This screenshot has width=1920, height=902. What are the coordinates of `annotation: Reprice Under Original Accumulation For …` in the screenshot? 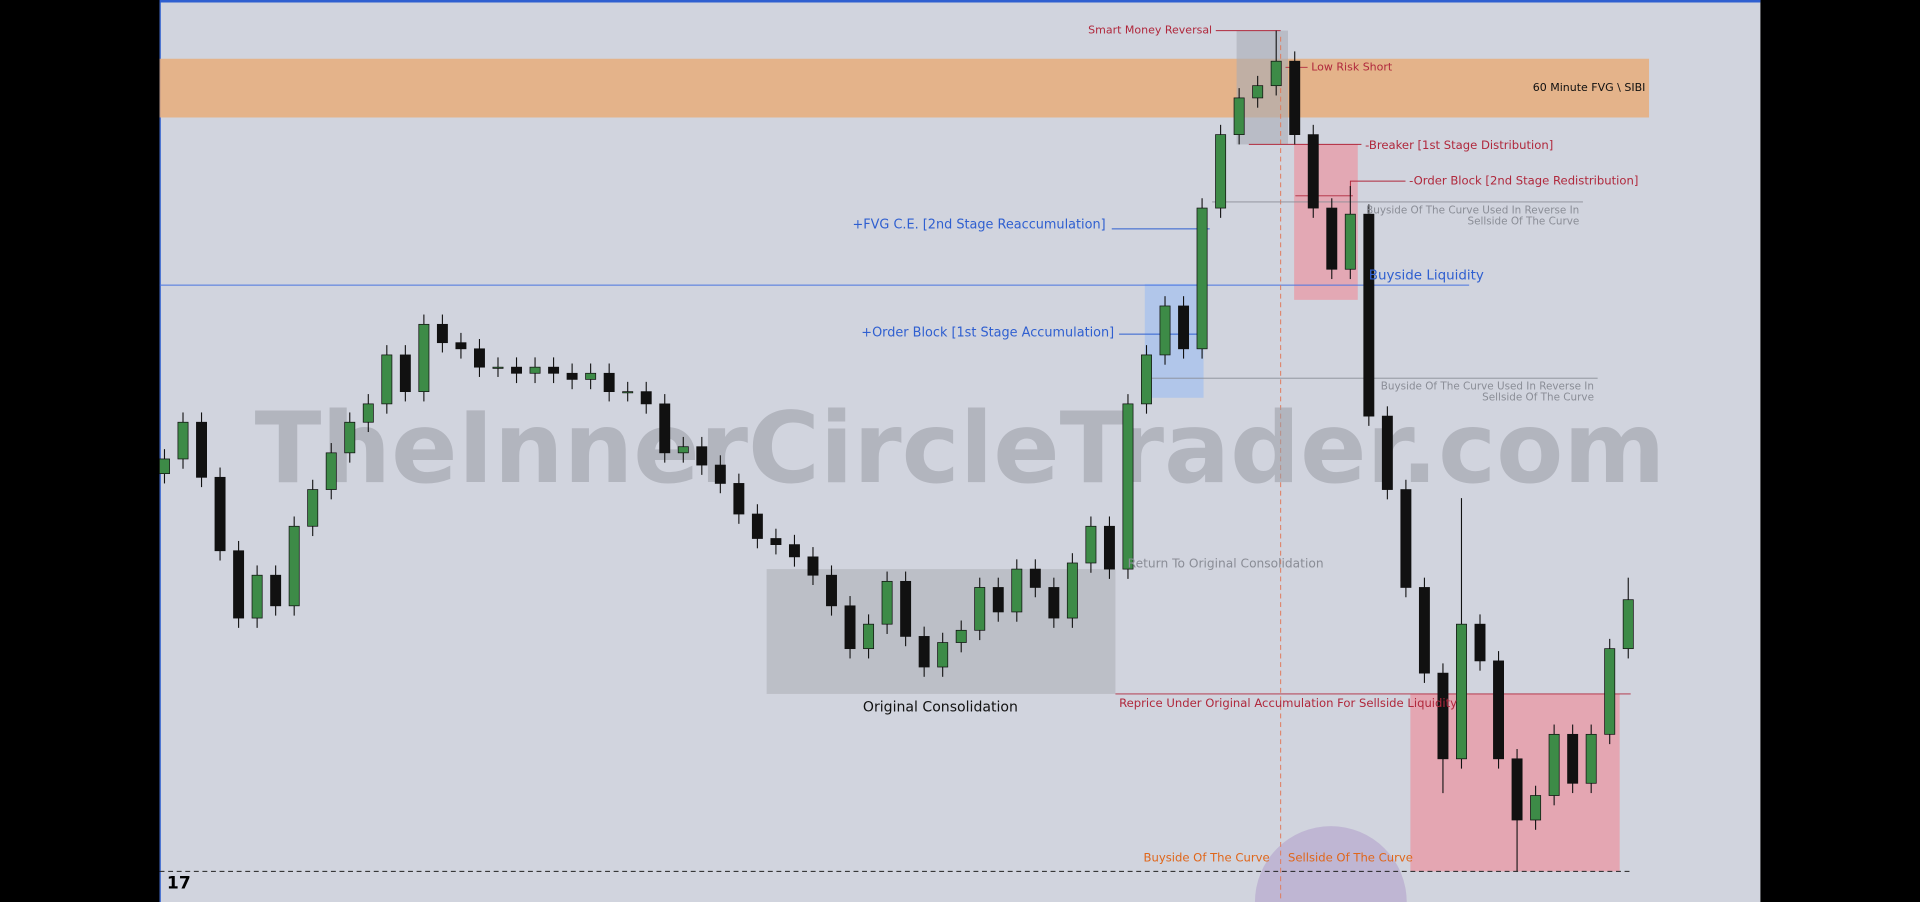 It's located at (1288, 703).